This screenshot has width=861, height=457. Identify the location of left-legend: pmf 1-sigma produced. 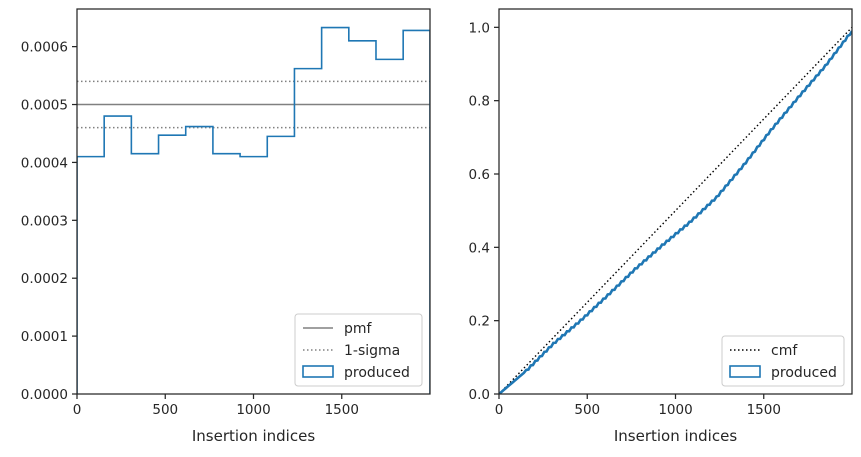
(358, 350).